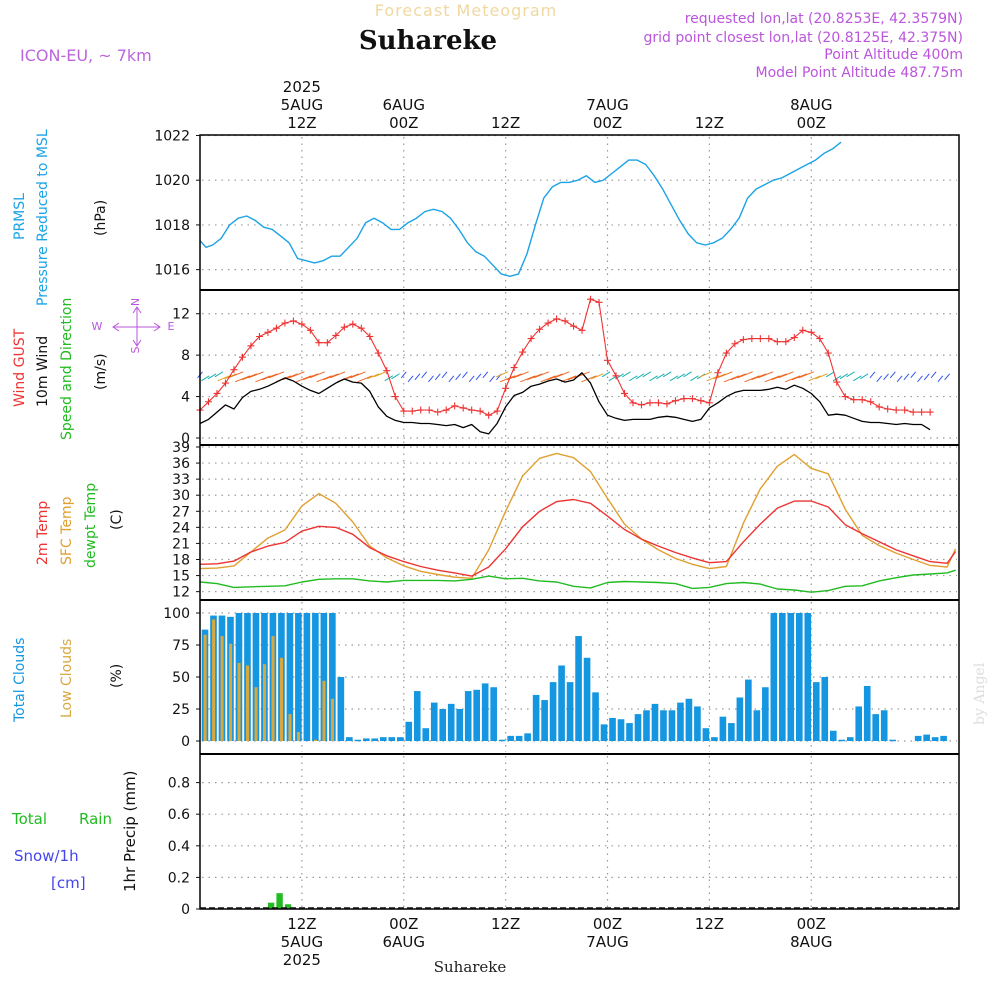  I want to click on rain-label: Rain, so click(95, 819).